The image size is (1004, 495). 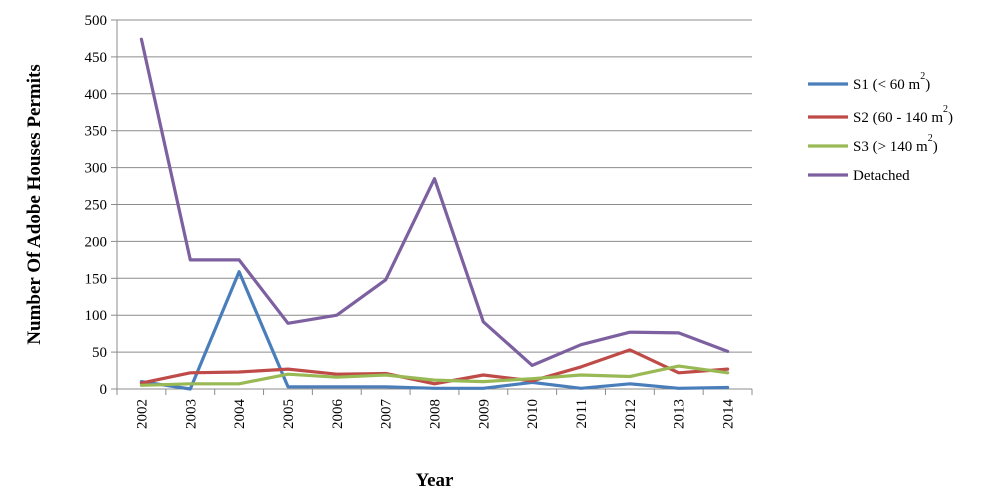 What do you see at coordinates (240, 414) in the screenshot?
I see `x-tick-label: 2004` at bounding box center [240, 414].